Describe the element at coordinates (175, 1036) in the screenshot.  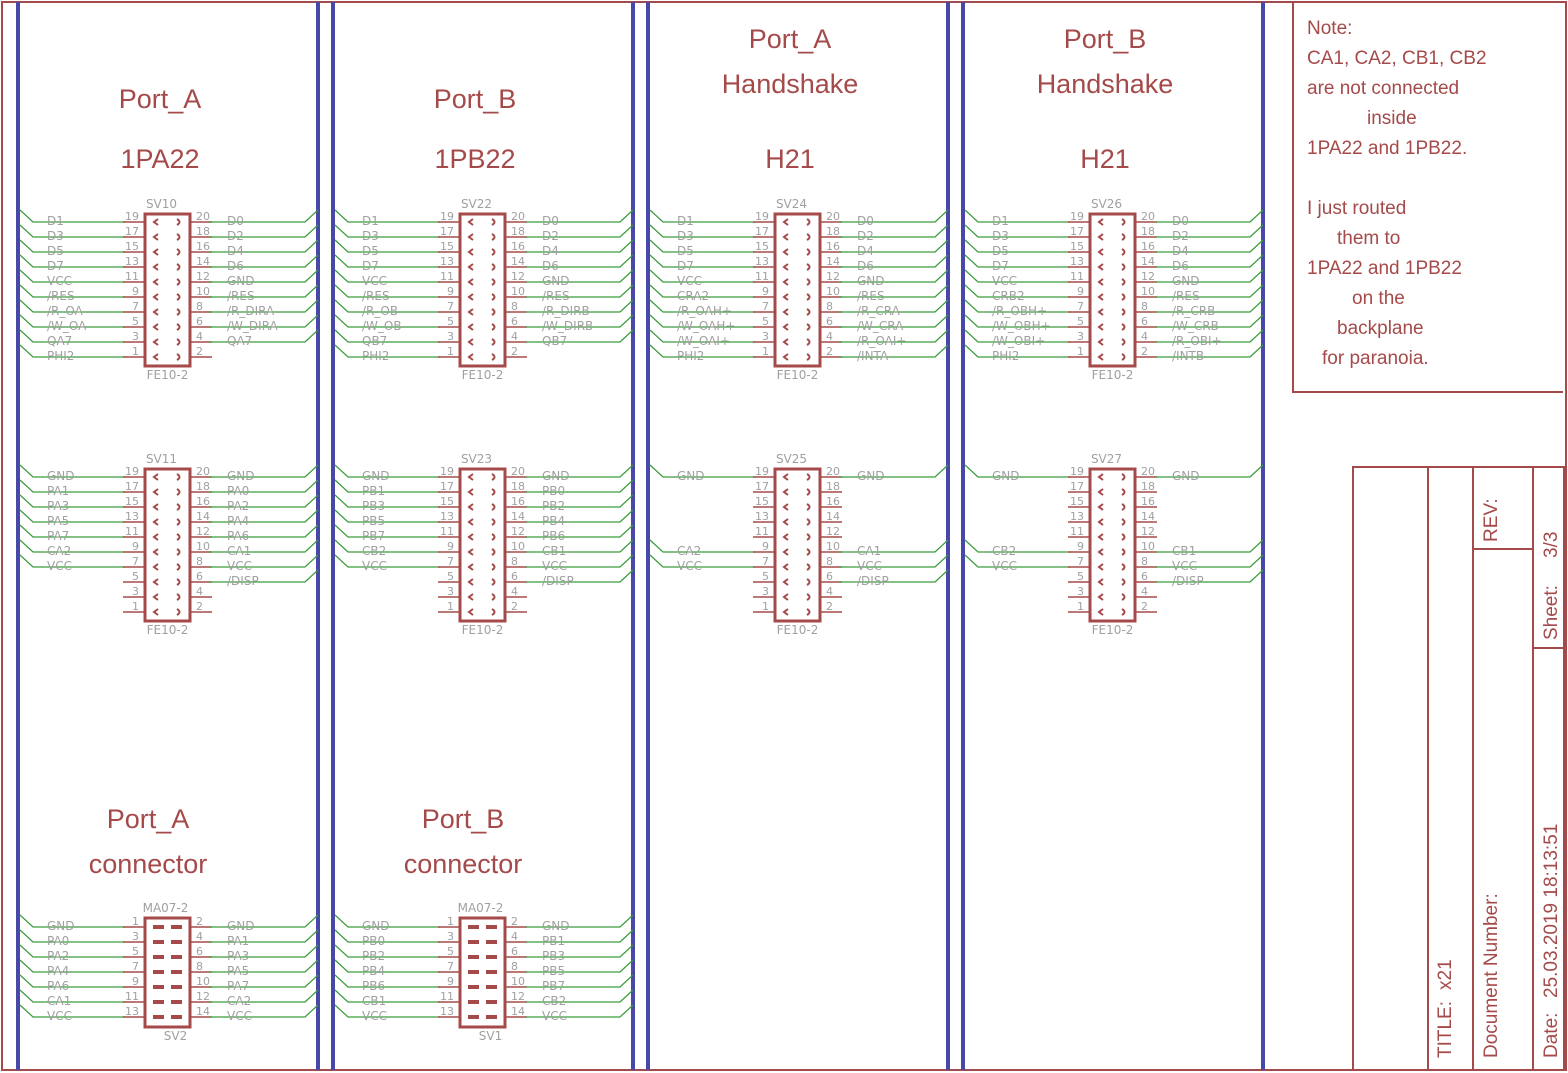
I see `connector-name: SV2` at that location.